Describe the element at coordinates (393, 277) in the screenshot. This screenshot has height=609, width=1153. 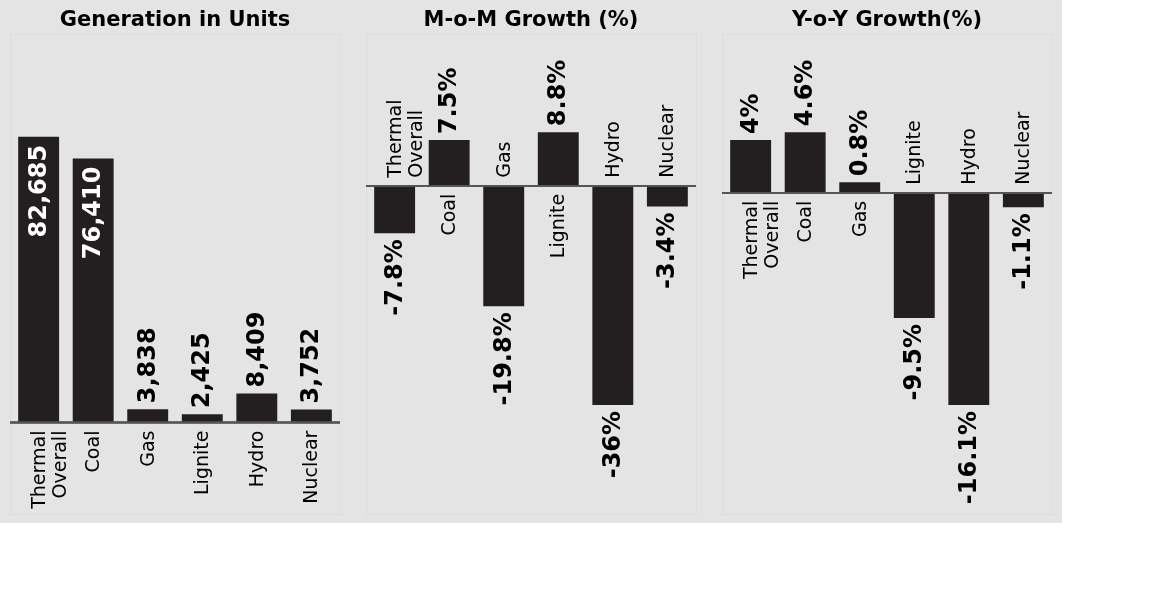
I see `data-label: -7.8%` at that location.